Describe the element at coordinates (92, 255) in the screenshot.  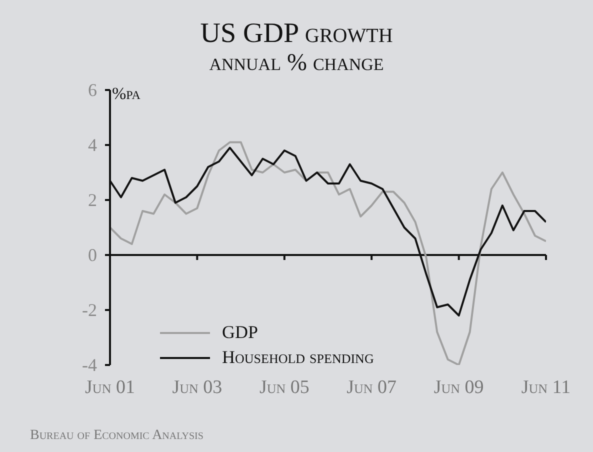
I see `y-tick-label: 0` at that location.